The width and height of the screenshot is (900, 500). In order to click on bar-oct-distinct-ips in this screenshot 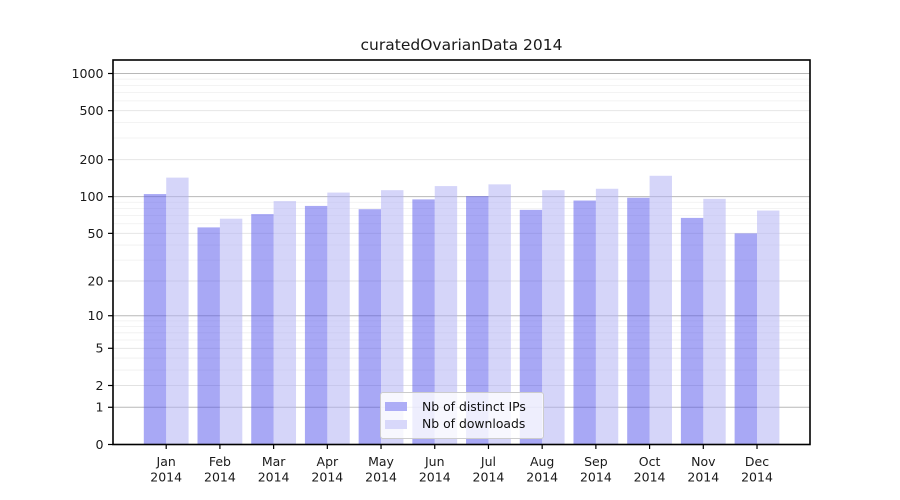, I will do `click(638, 321)`.